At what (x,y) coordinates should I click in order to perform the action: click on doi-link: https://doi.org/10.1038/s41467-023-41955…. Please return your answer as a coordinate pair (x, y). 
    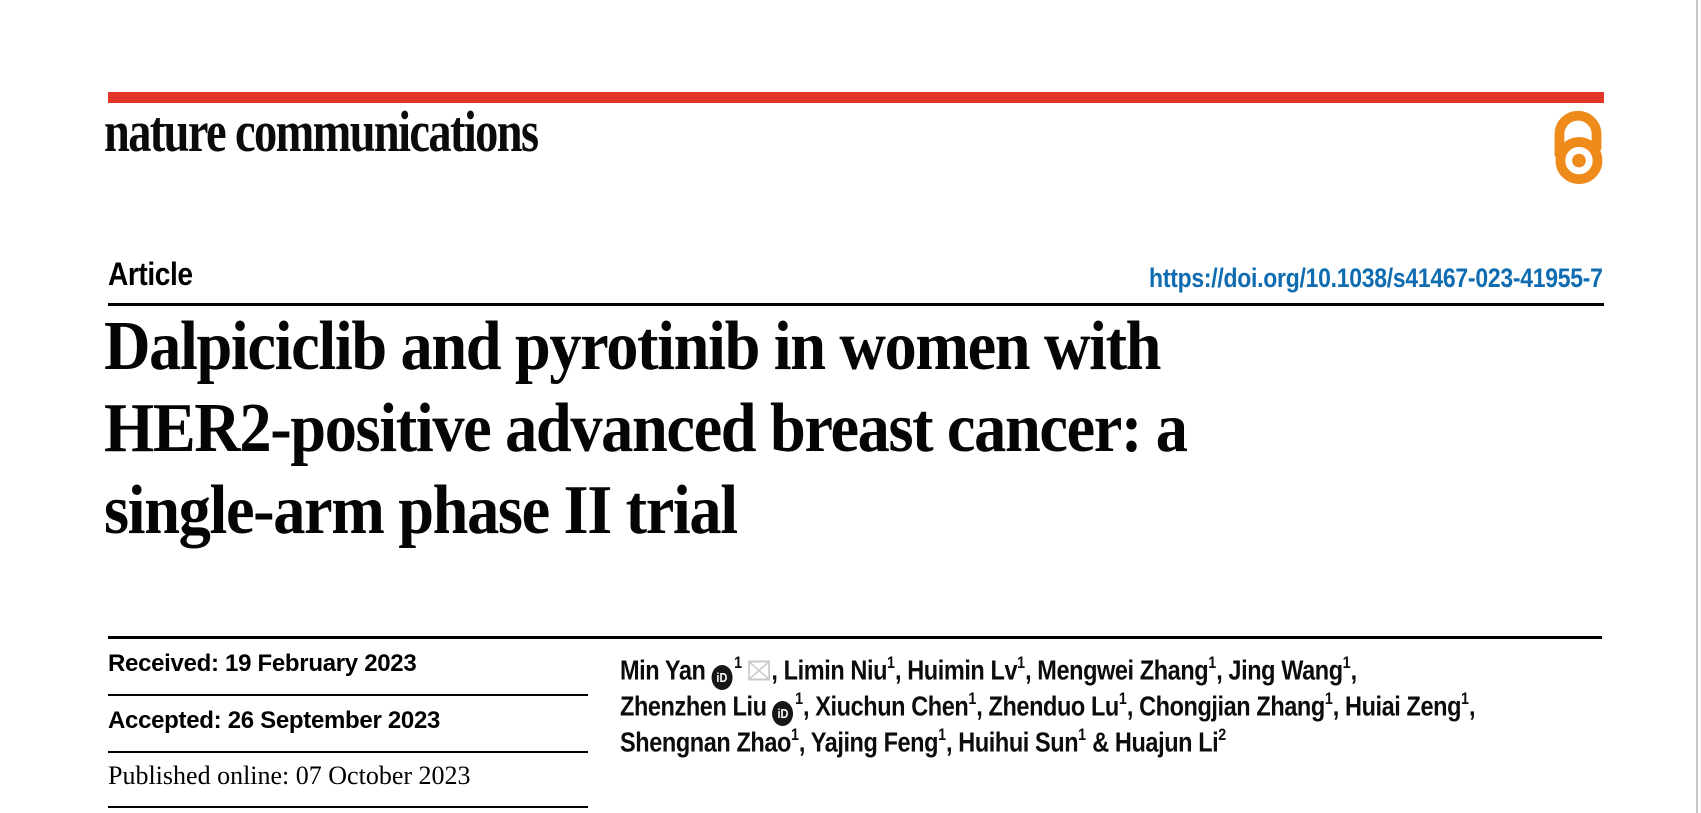
    Looking at the image, I should click on (1376, 278).